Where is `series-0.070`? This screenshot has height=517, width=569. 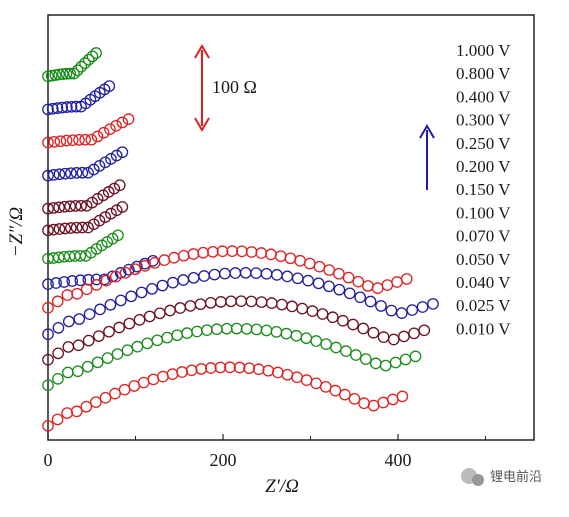 series-0.070 is located at coordinates (227, 279).